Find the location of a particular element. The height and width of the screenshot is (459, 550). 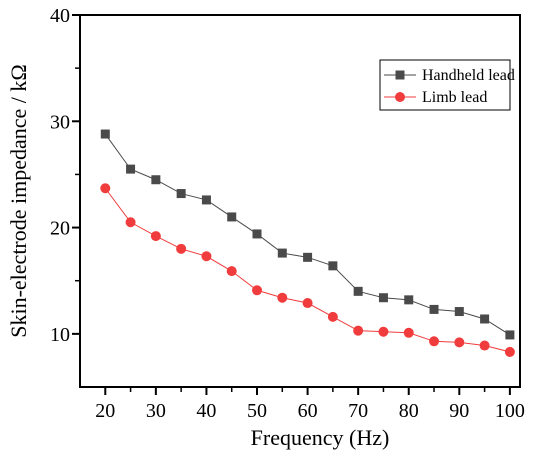

y-tick-label: 30 is located at coordinates (60, 122).